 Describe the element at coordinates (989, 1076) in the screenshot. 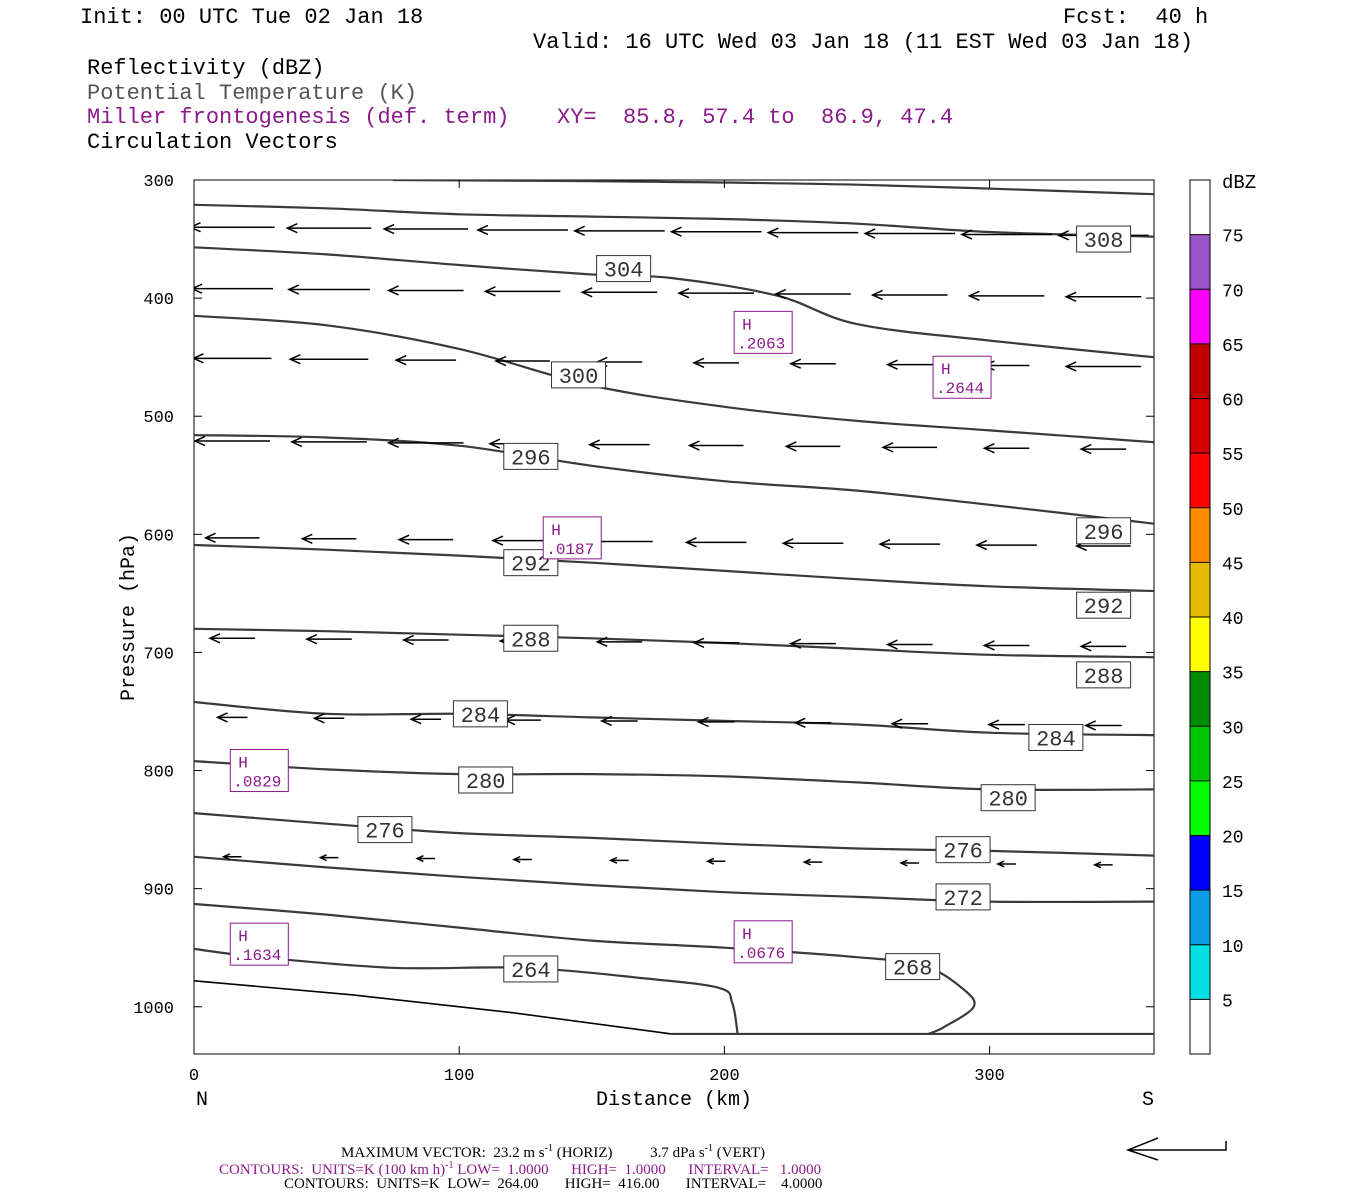

I see `x-tick-label: 300` at that location.